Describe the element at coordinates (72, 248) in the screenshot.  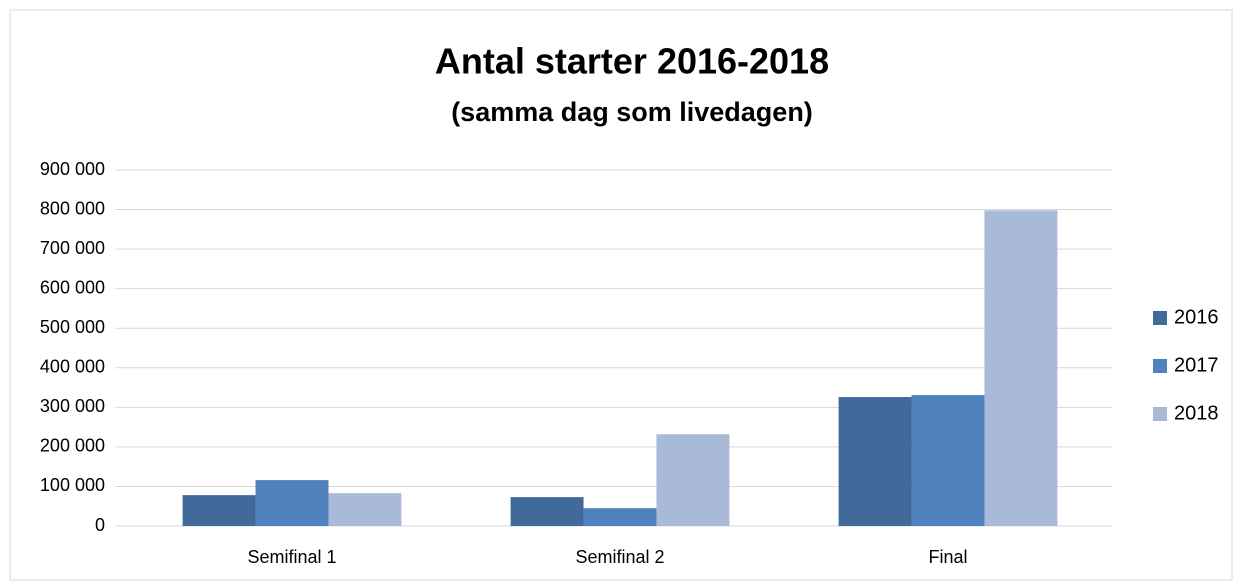
I see `y-tick-label: 700 000` at that location.